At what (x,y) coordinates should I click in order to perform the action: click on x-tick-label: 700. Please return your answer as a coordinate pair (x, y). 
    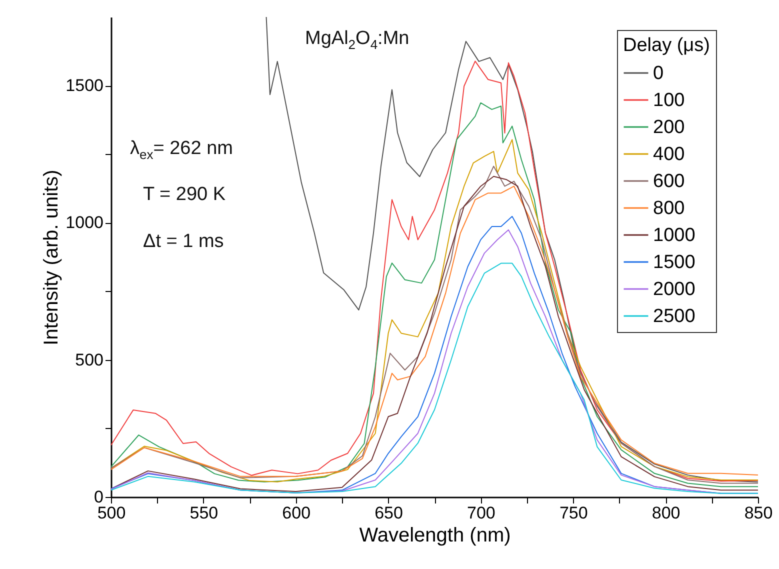
    Looking at the image, I should click on (481, 513).